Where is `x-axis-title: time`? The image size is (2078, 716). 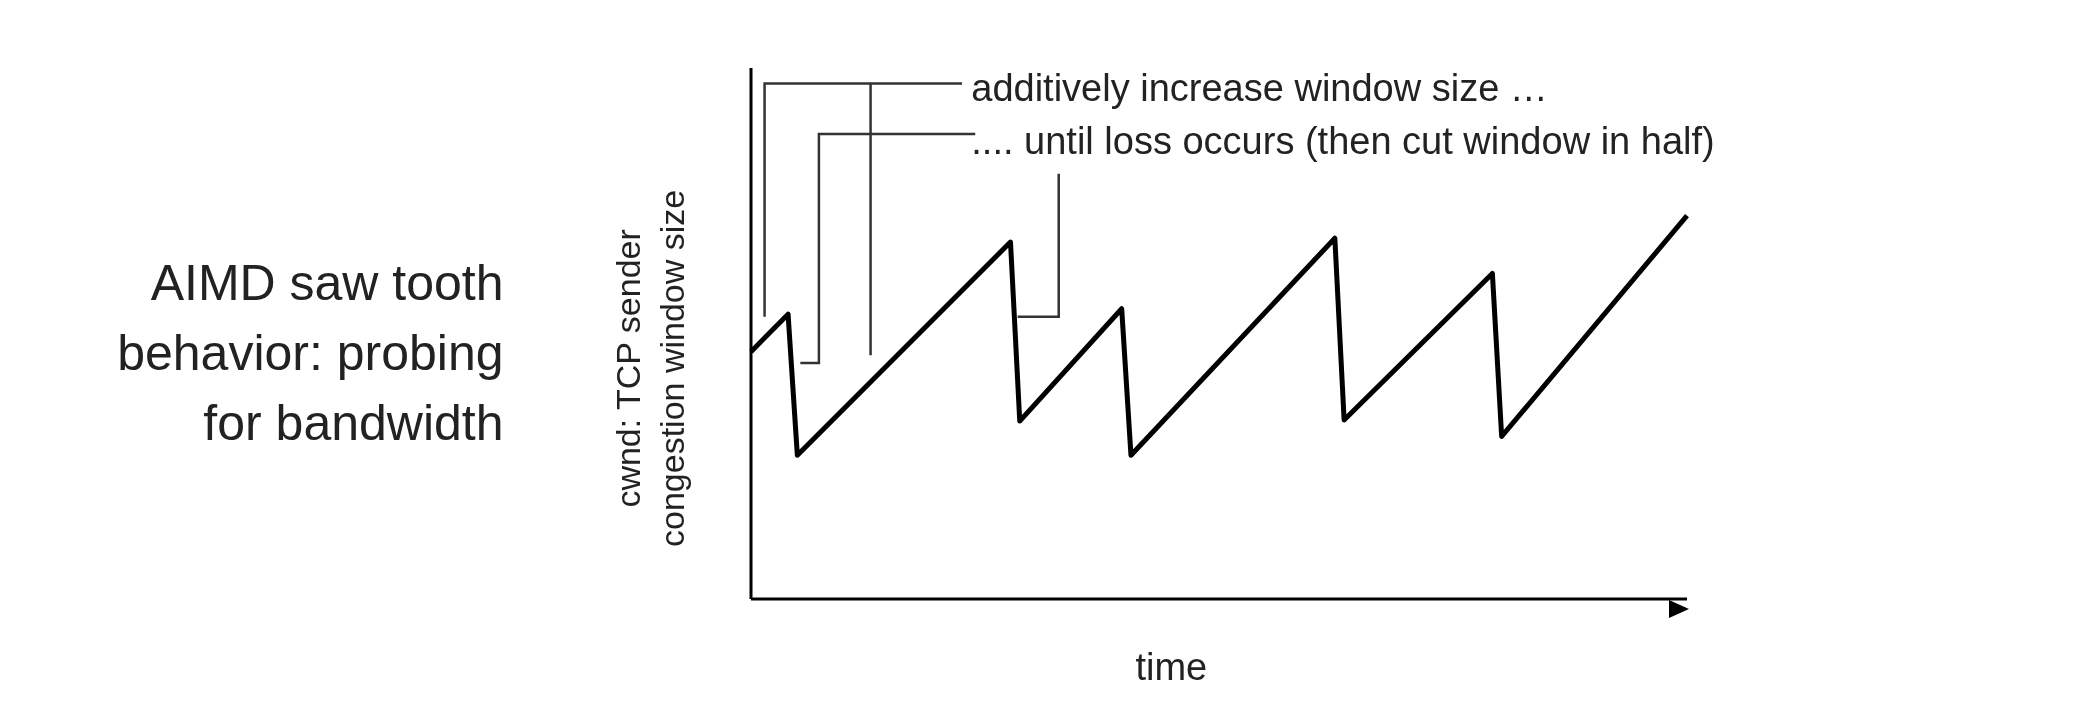 x-axis-title: time is located at coordinates (1171, 666).